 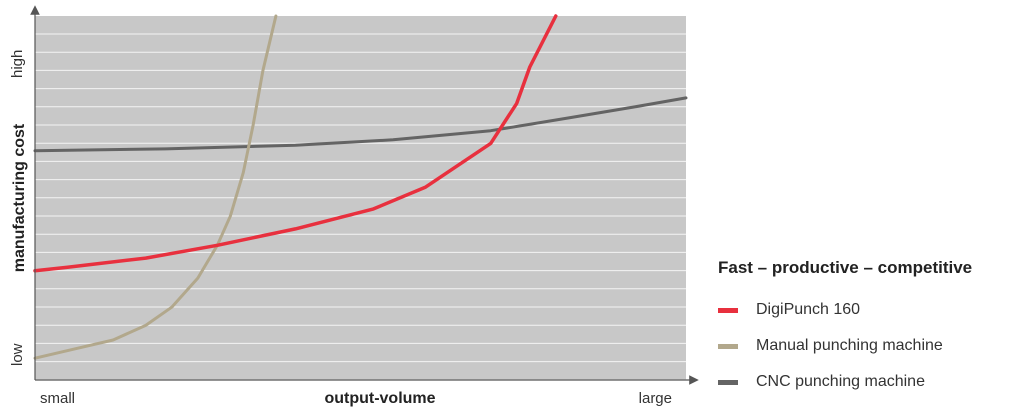 What do you see at coordinates (840, 381) in the screenshot?
I see `legend-label-cnc: CNC punching machine` at bounding box center [840, 381].